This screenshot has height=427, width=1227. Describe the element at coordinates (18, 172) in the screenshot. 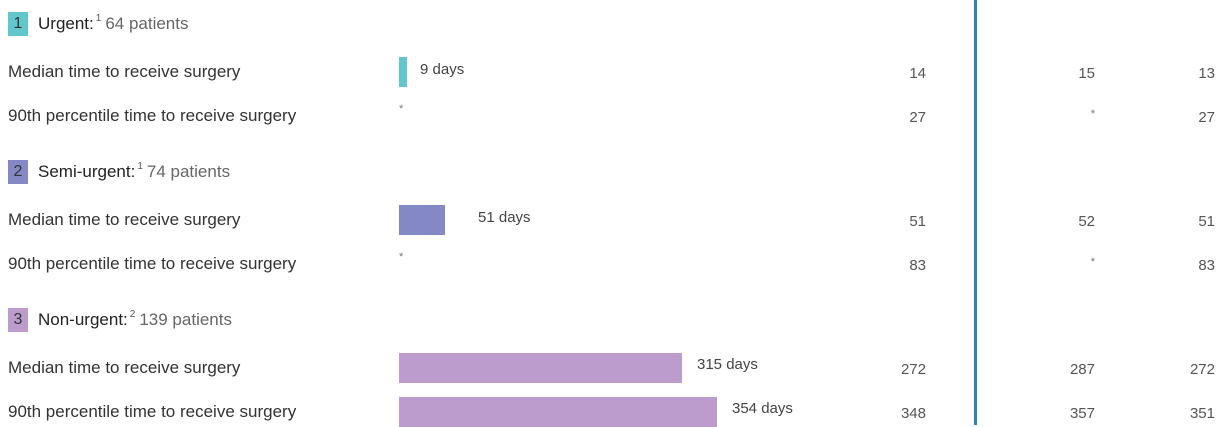

I see `category-number-badge: 2` at that location.